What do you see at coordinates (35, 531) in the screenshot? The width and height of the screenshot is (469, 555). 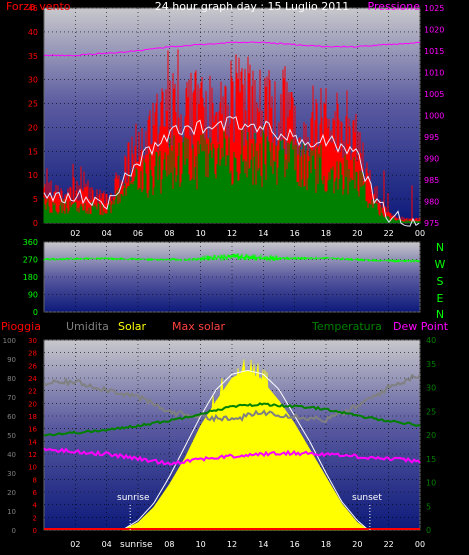 I see `rain-tick-label: 0` at bounding box center [35, 531].